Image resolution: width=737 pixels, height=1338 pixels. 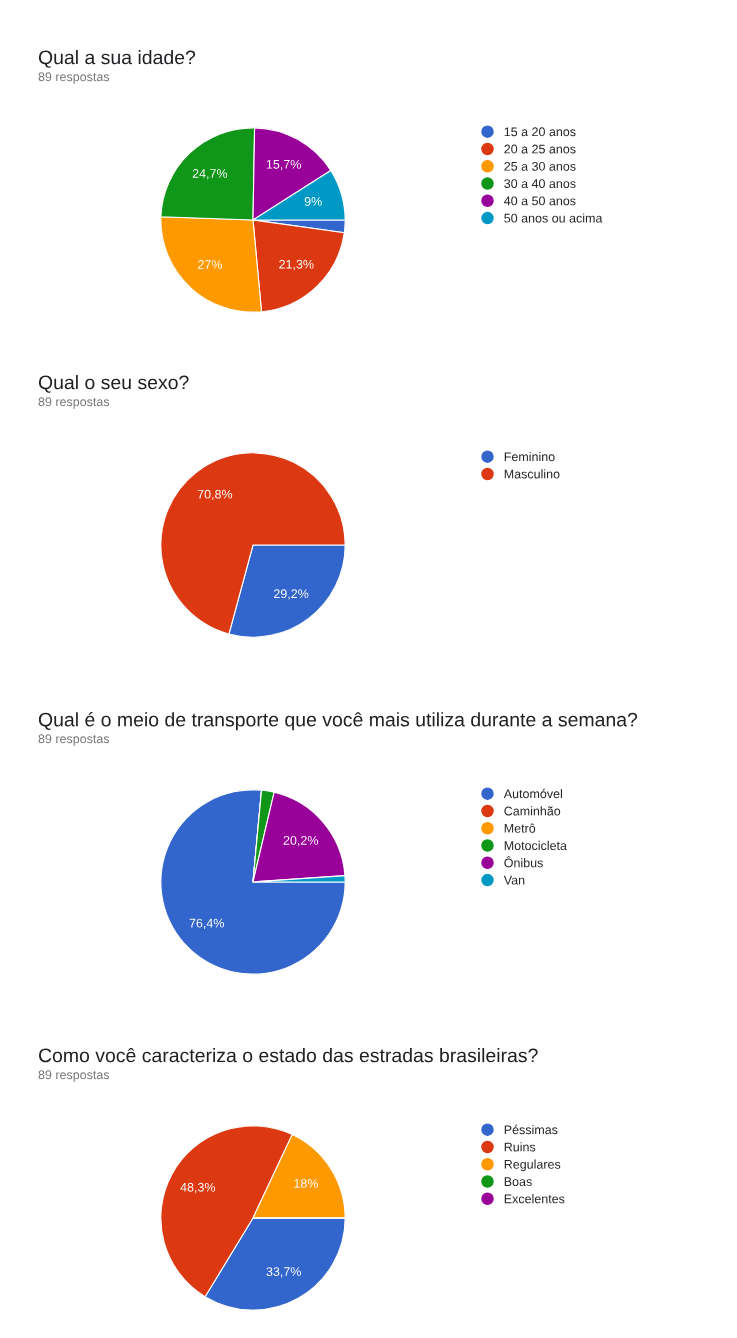 I want to click on legend-label: 20 a 25 anos, so click(x=540, y=149).